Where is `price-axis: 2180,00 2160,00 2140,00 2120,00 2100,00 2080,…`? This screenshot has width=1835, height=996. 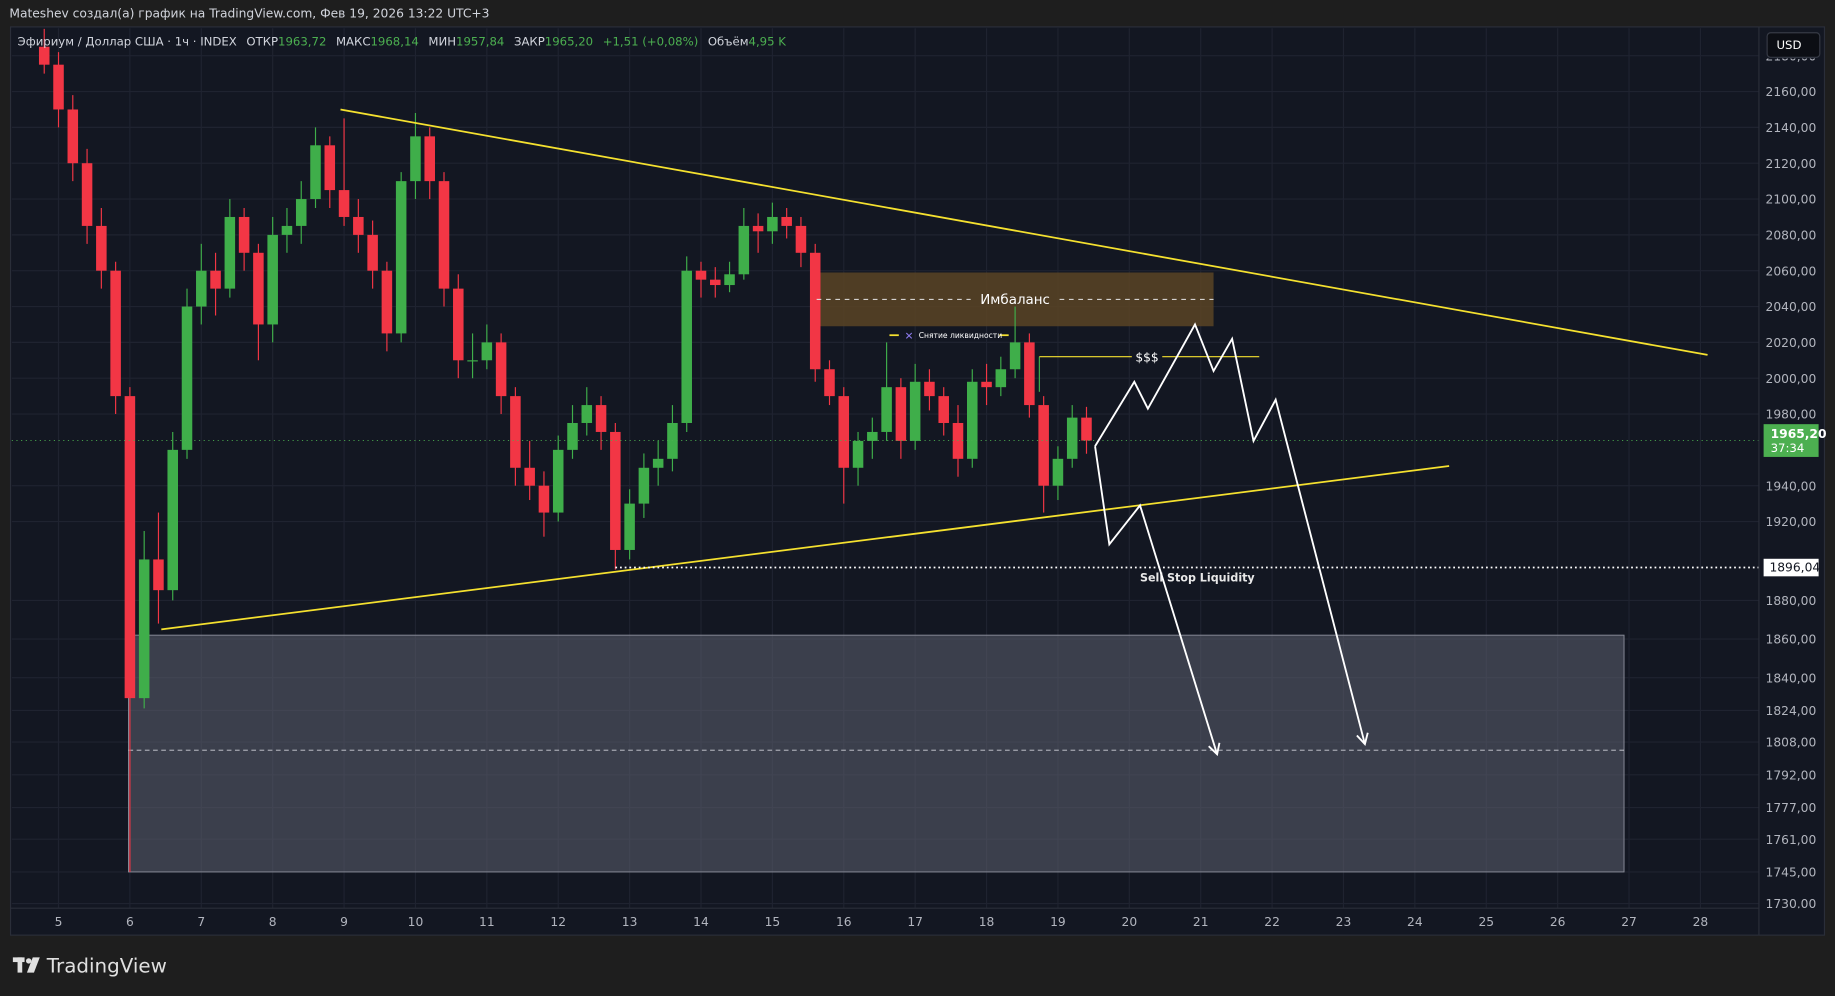
price-axis: 2180,00 2160,00 2140,00 2120,00 2100,00 2080,… is located at coordinates (1791, 480).